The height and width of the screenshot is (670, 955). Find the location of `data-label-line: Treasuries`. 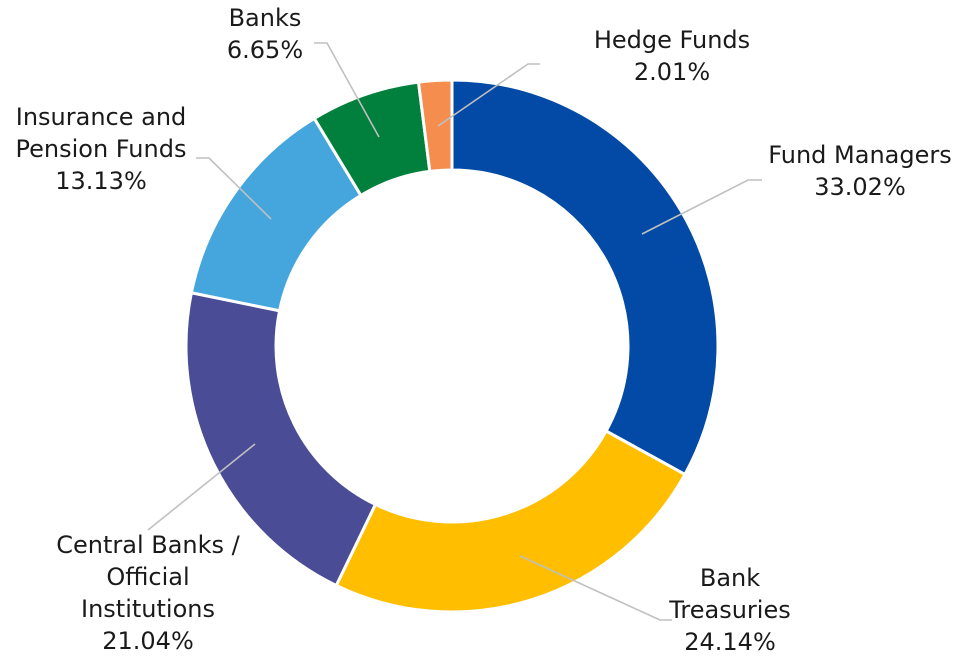

data-label-line: Treasuries is located at coordinates (729, 610).